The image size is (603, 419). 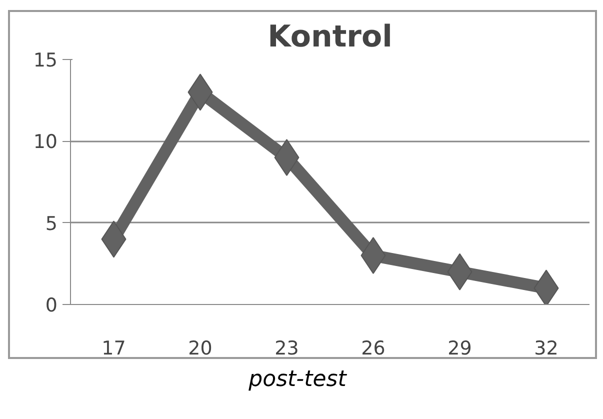 I want to click on point, so click(x=546, y=287).